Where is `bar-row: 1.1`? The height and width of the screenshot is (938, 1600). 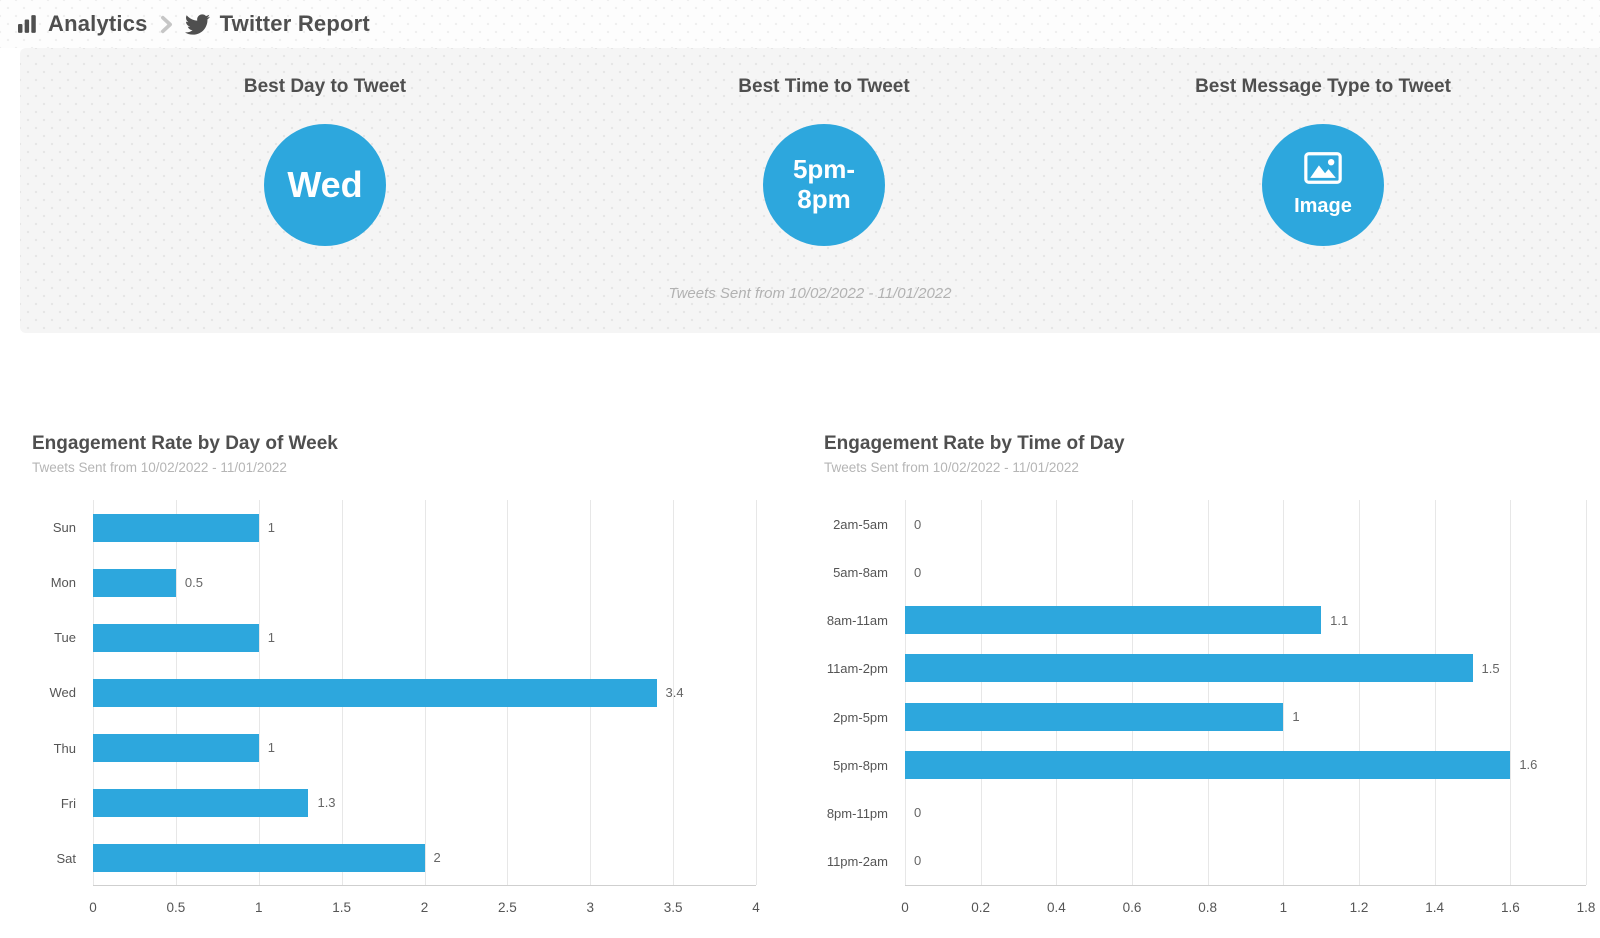 bar-row: 1.1 is located at coordinates (1245, 620).